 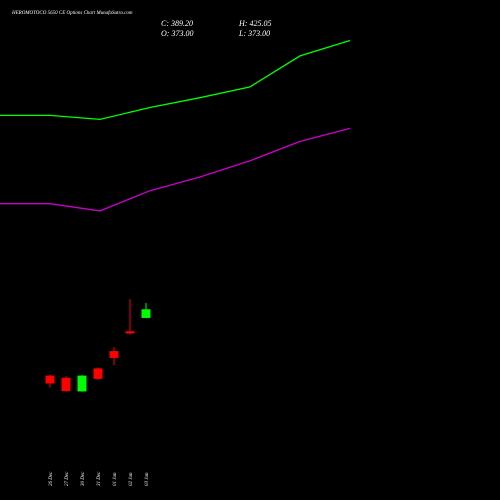 What do you see at coordinates (175, 169) in the screenshot?
I see `magenta-line` at bounding box center [175, 169].